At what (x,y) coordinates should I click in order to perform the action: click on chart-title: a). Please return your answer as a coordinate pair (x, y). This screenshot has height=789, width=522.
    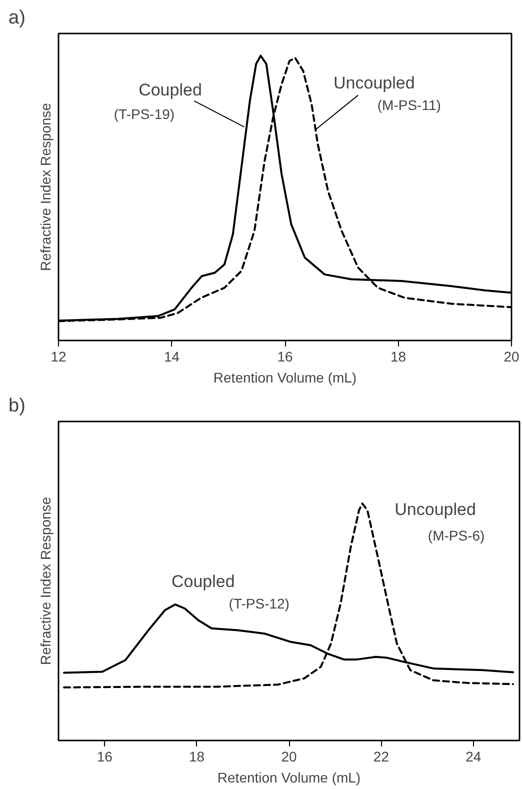
    Looking at the image, I should click on (17, 18).